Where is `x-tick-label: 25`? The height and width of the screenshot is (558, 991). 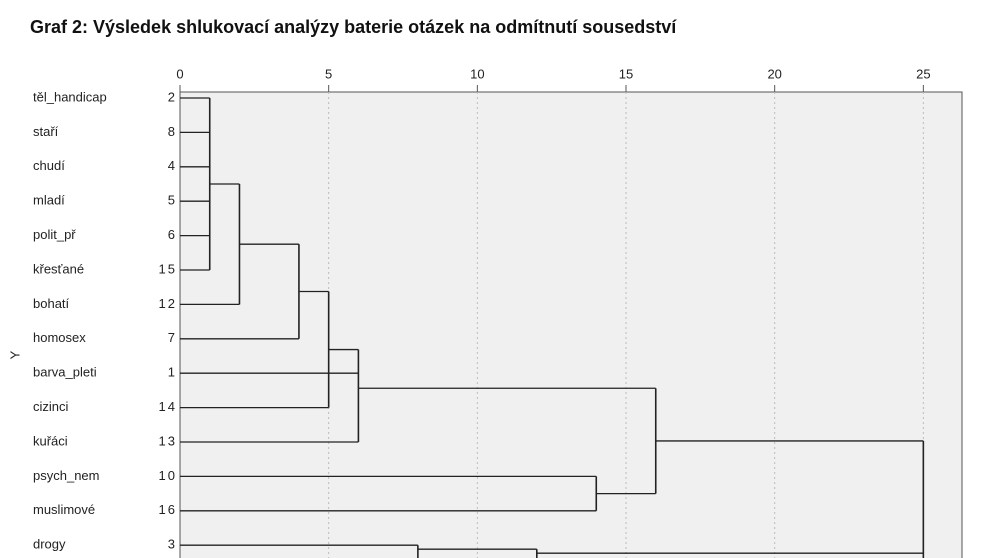
x-tick-label: 25 is located at coordinates (923, 73).